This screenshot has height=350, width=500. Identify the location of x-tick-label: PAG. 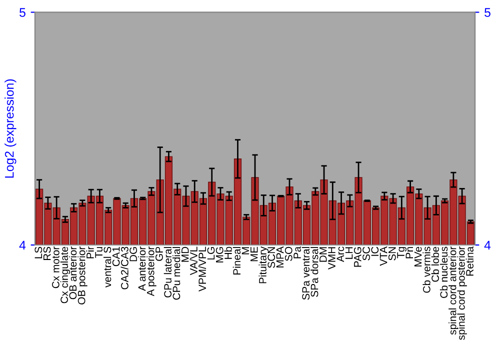
(358, 257).